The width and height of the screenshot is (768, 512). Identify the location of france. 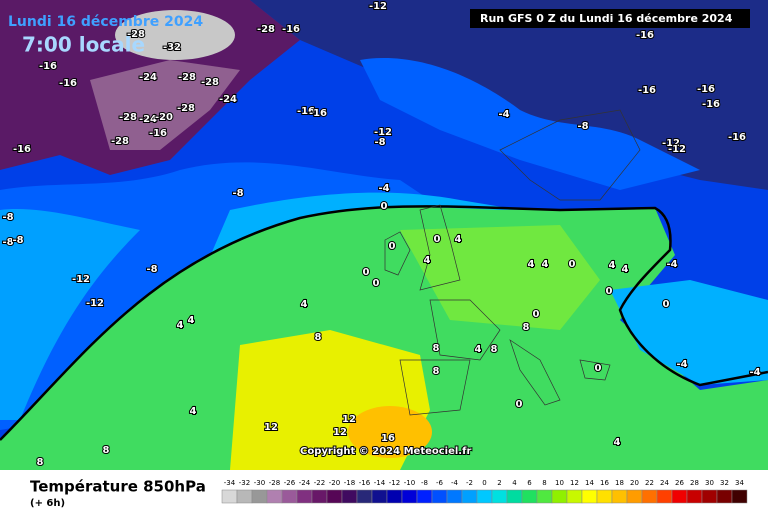
(465, 330).